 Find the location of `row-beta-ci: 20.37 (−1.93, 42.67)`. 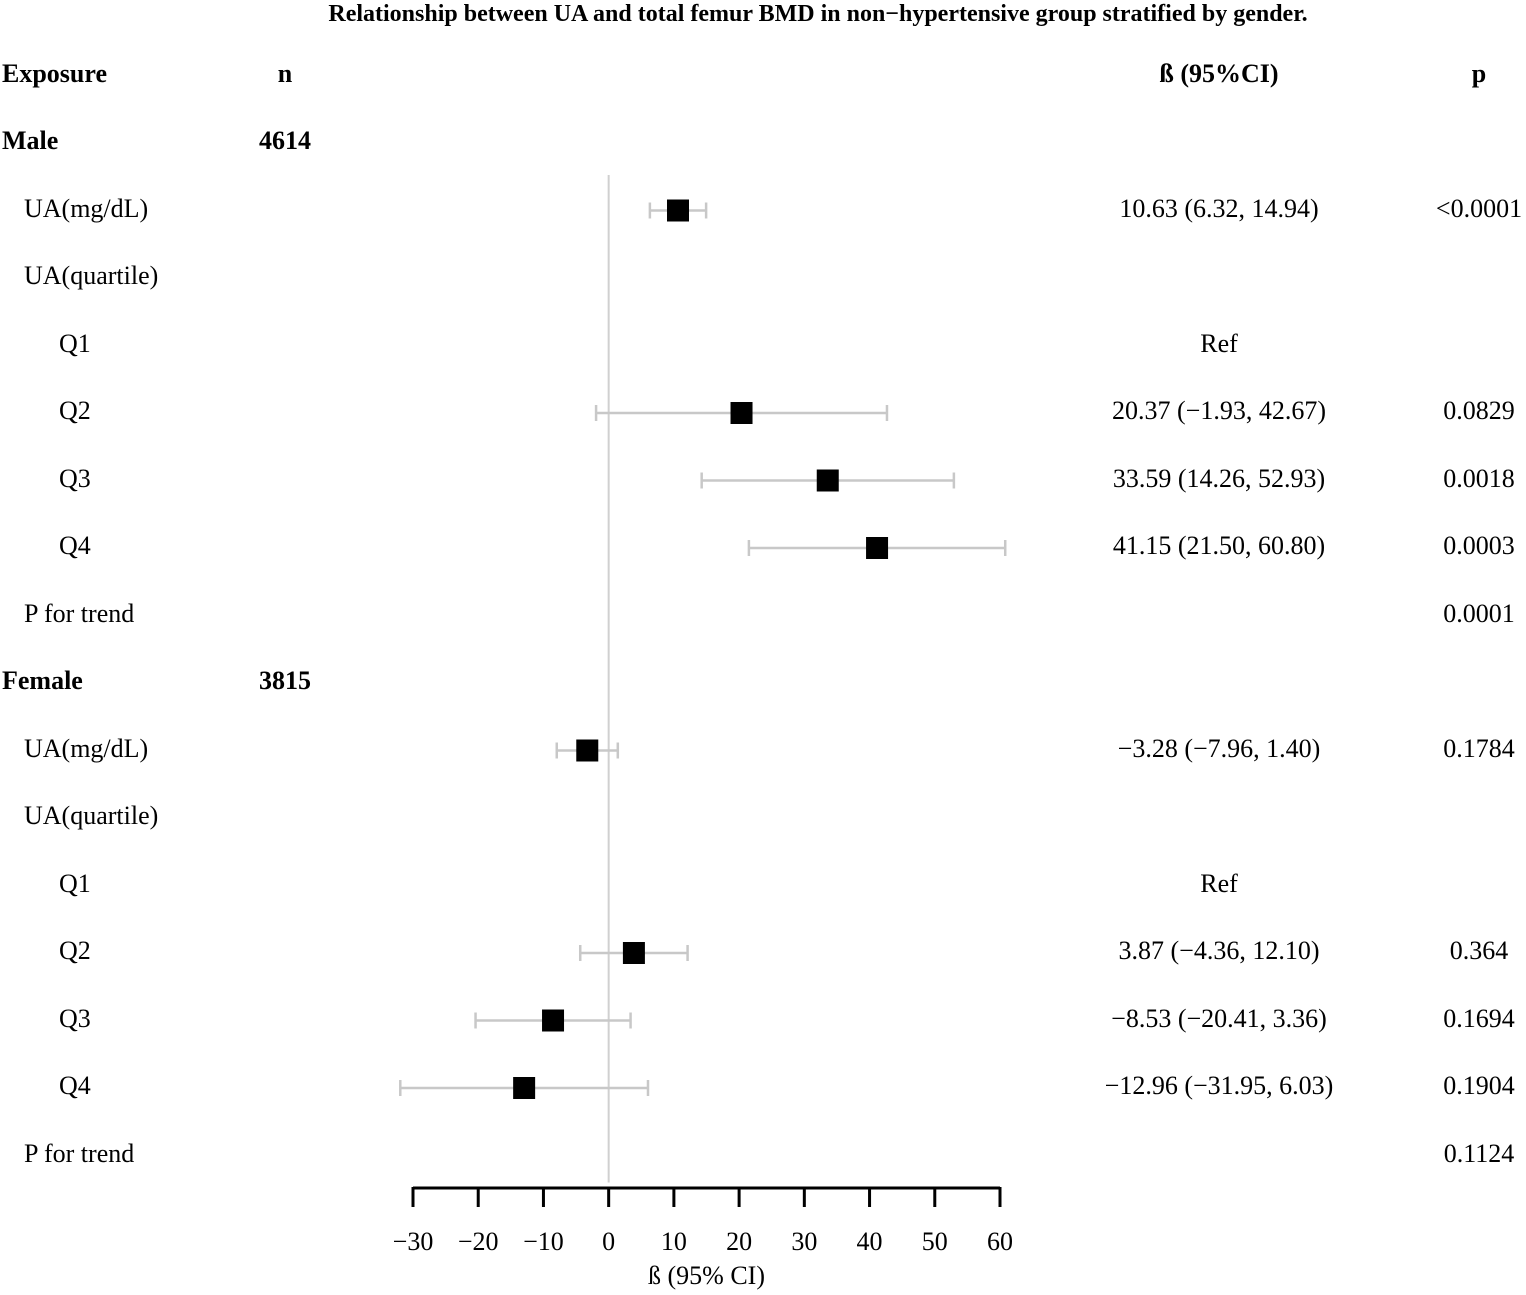

row-beta-ci: 20.37 (−1.93, 42.67) is located at coordinates (1219, 410).